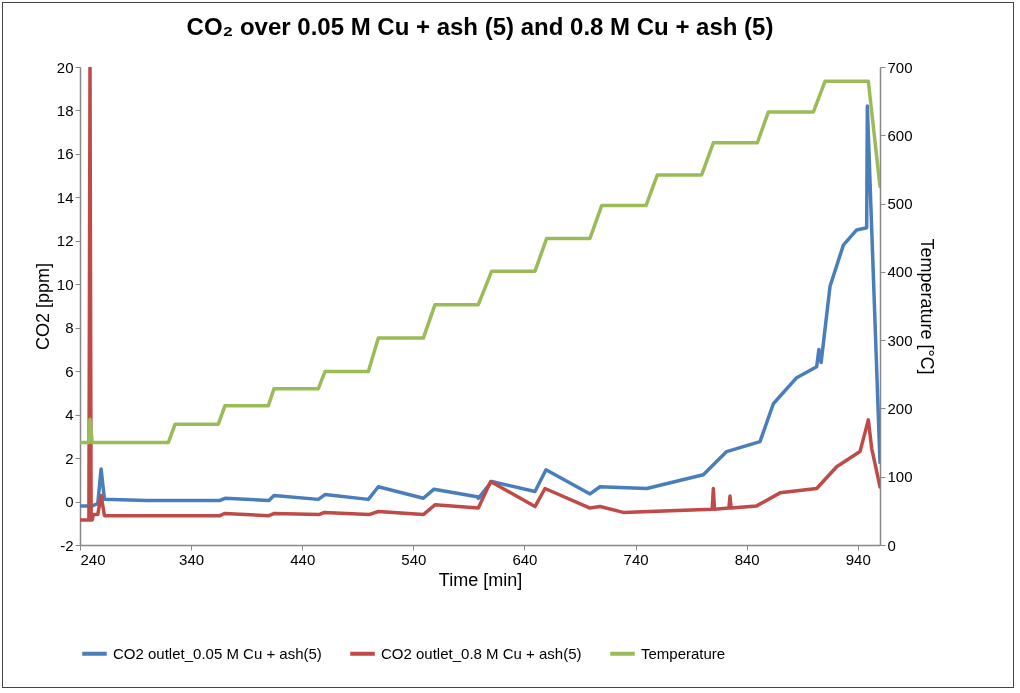 The height and width of the screenshot is (693, 1020). Describe the element at coordinates (480, 26) in the screenshot. I see `chart-title: CO₂ over 0.05 M Cu + ash (5) and 0.8 M Cu + ash (5)` at that location.